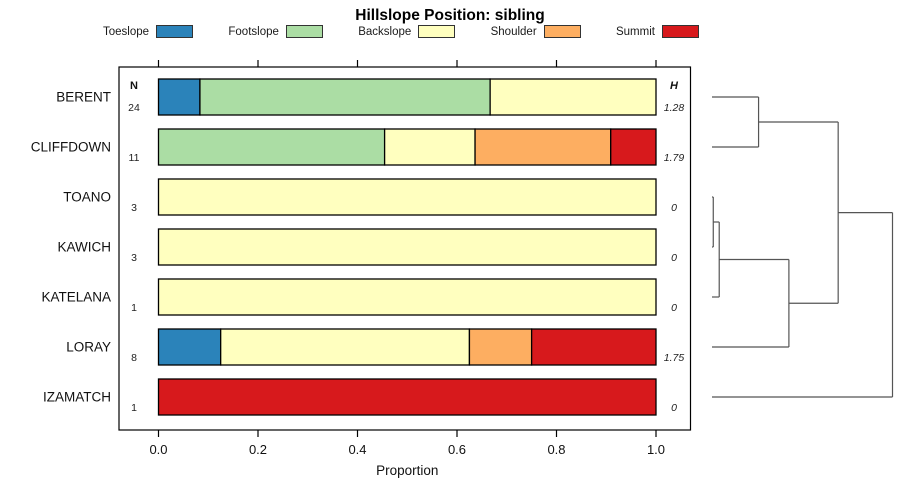 The height and width of the screenshot is (500, 900). I want to click on h-value: 1.28, so click(674, 108).